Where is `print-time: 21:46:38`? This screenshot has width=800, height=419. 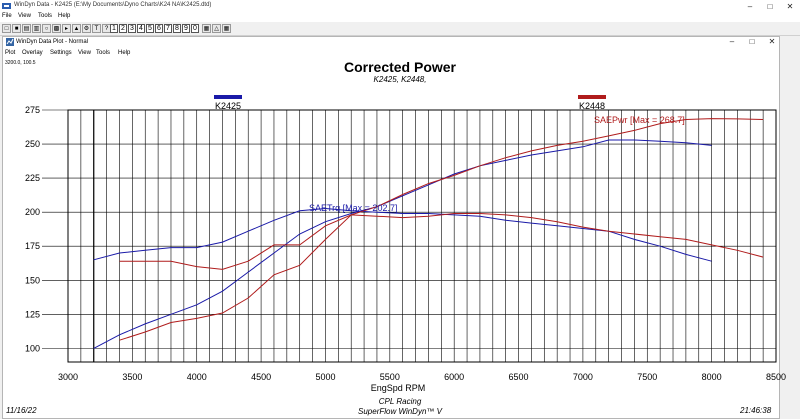
print-time: 21:46:38 is located at coordinates (756, 410).